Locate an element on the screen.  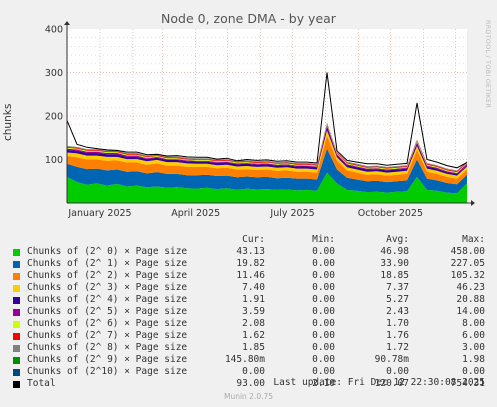
legend-max: 6.00 is located at coordinates (473, 335).